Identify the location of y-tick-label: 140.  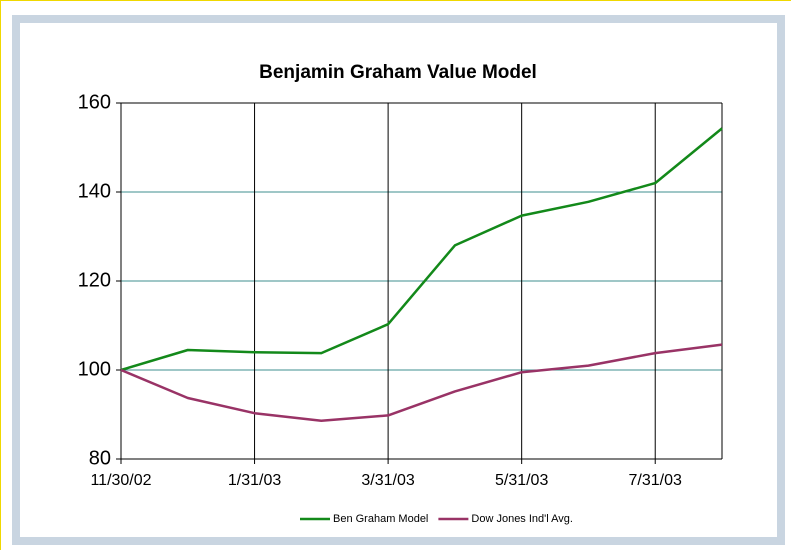
(94, 191).